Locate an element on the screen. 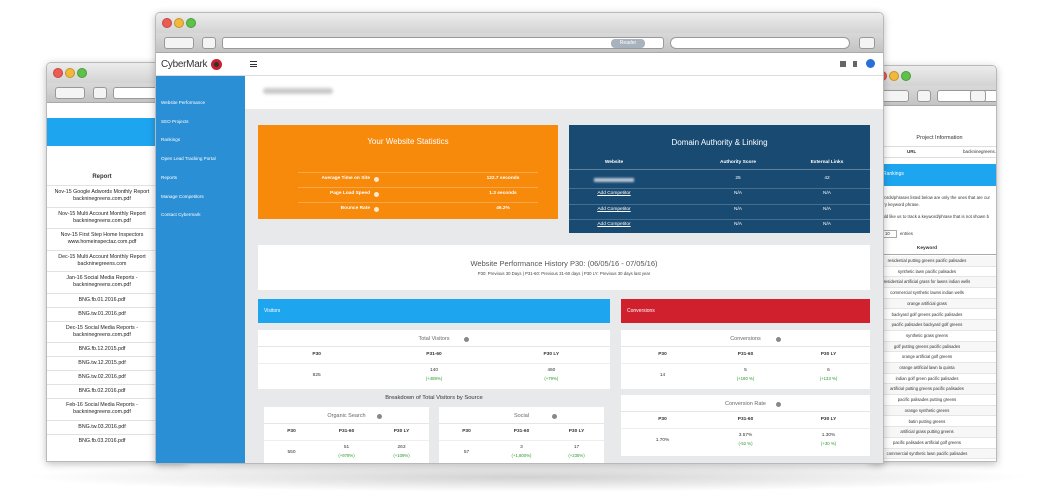 This screenshot has width=1056, height=500. keyword: indian golf green pacific palisades is located at coordinates (927, 378).